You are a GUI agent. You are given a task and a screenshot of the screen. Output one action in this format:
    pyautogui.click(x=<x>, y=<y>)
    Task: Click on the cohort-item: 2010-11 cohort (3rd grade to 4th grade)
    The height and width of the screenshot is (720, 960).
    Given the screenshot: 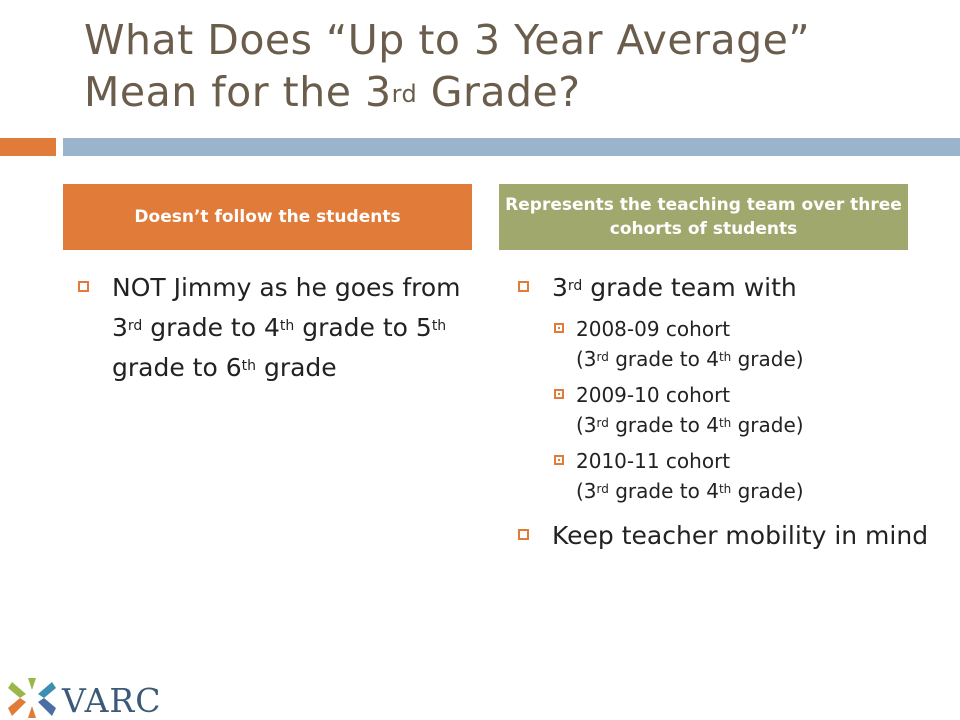 What is the action you would take?
    pyautogui.click(x=728, y=476)
    